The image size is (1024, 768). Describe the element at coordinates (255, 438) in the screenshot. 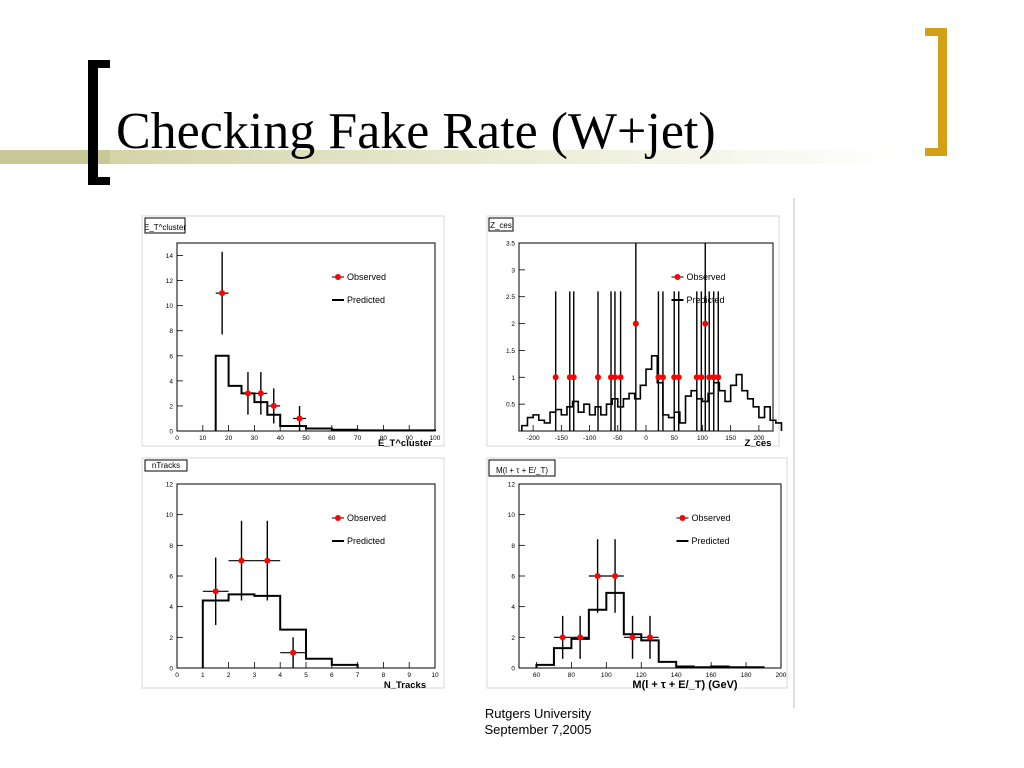

I see `x-tick-label: 30` at that location.